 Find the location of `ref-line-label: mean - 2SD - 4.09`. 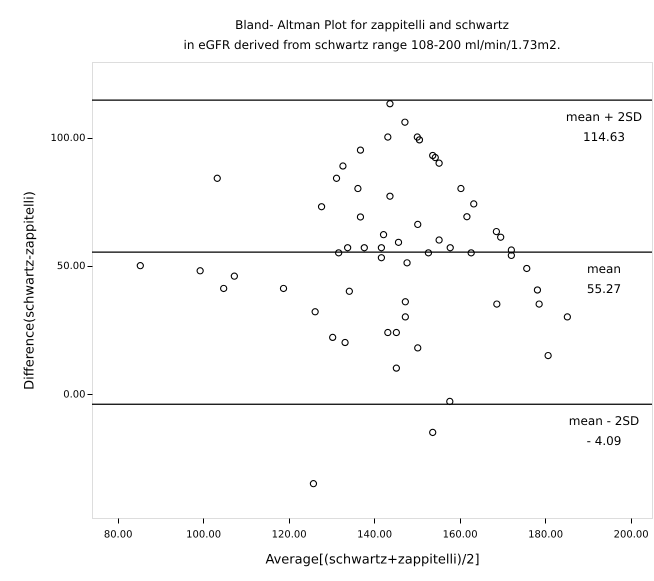

ref-line-label: mean - 2SD - 4.09 is located at coordinates (604, 431).